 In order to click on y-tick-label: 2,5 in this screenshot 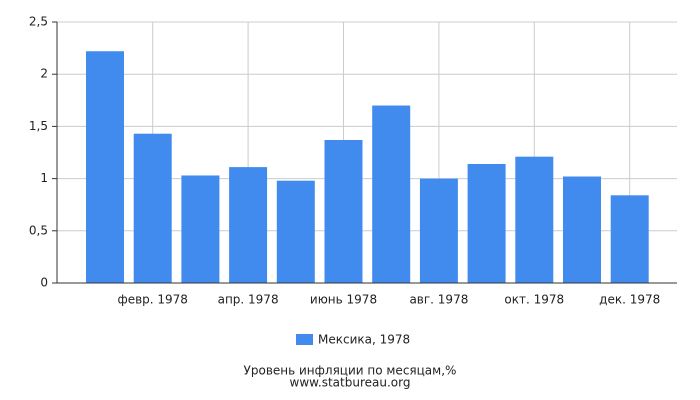, I will do `click(38, 22)`.